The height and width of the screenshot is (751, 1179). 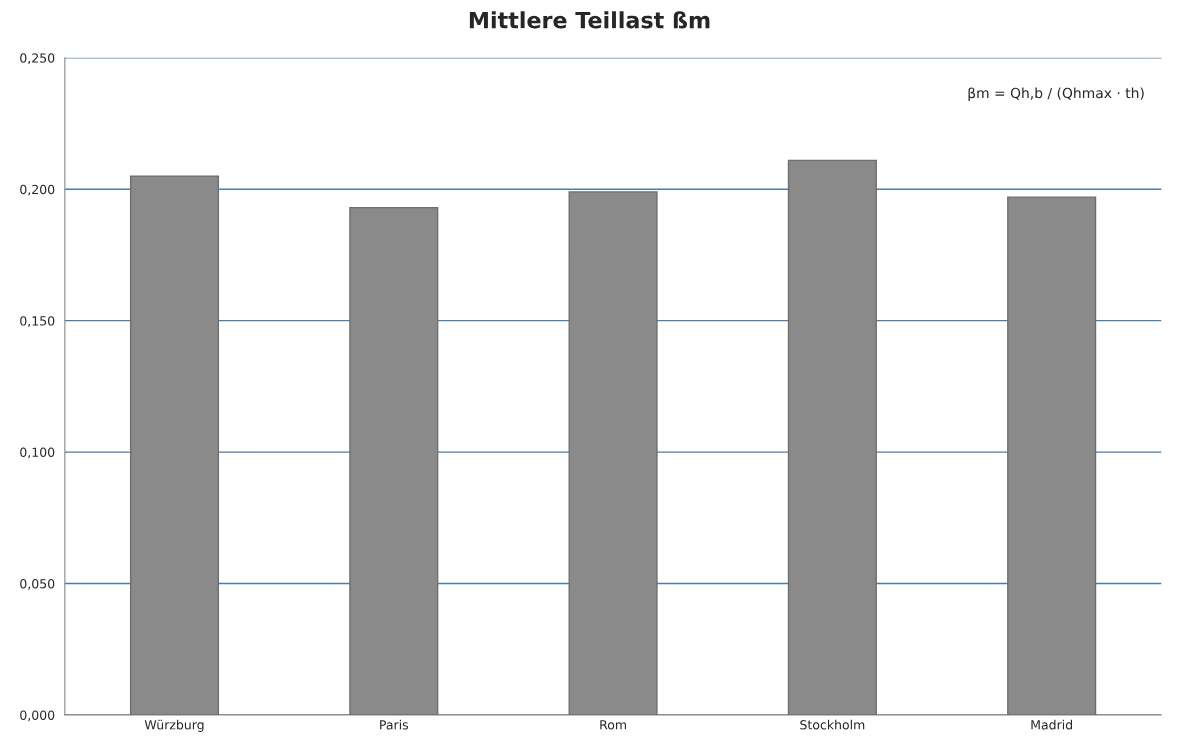 What do you see at coordinates (37, 584) in the screenshot?
I see `y-tick-label: 0,050` at bounding box center [37, 584].